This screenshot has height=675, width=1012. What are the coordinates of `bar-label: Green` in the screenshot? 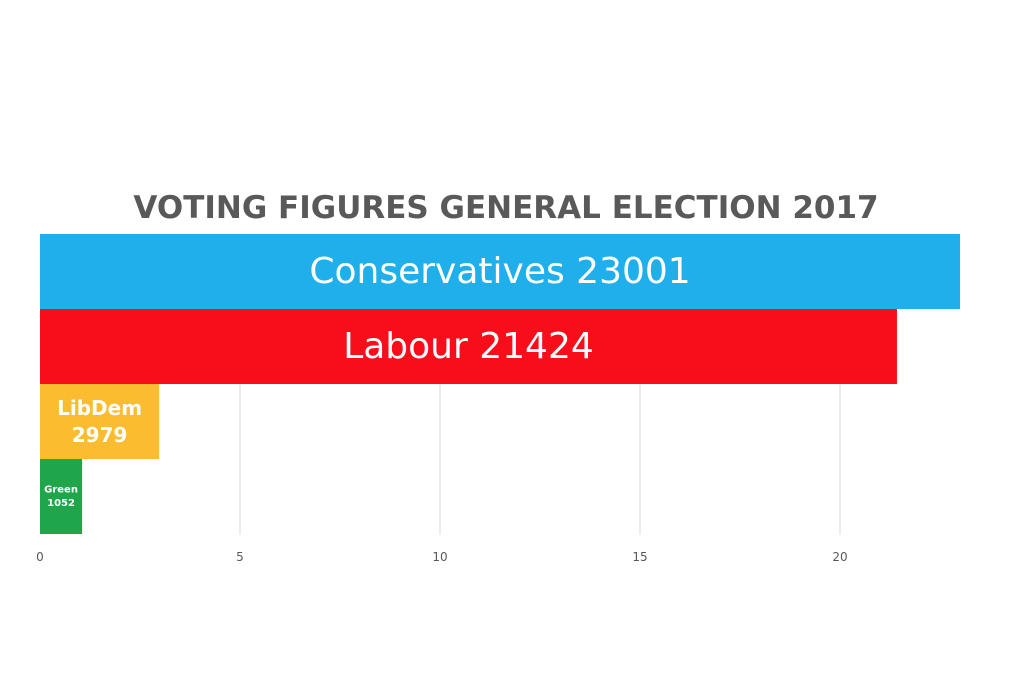 It's located at (61, 489).